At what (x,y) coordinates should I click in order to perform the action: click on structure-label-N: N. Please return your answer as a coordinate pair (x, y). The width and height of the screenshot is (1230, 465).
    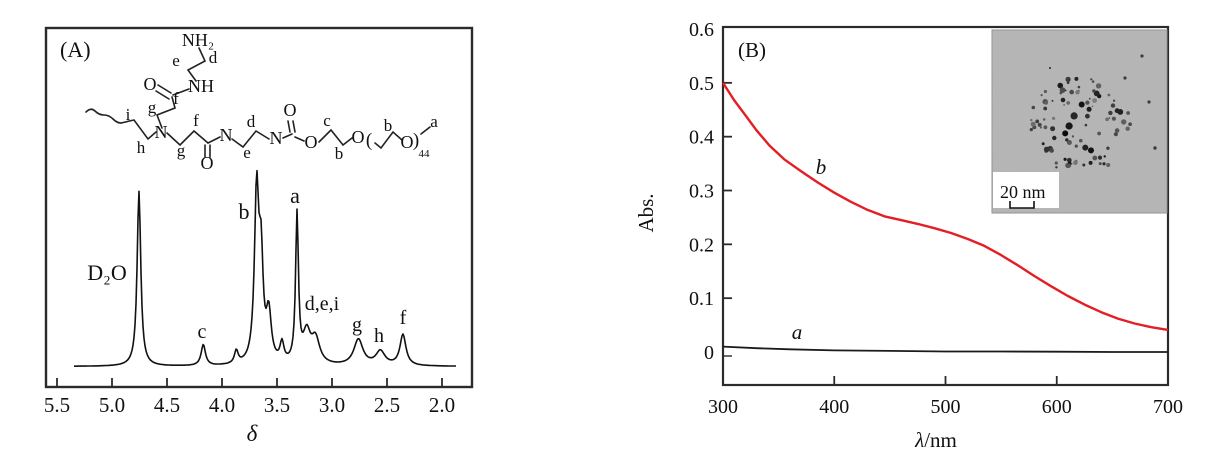
    Looking at the image, I should click on (161, 132).